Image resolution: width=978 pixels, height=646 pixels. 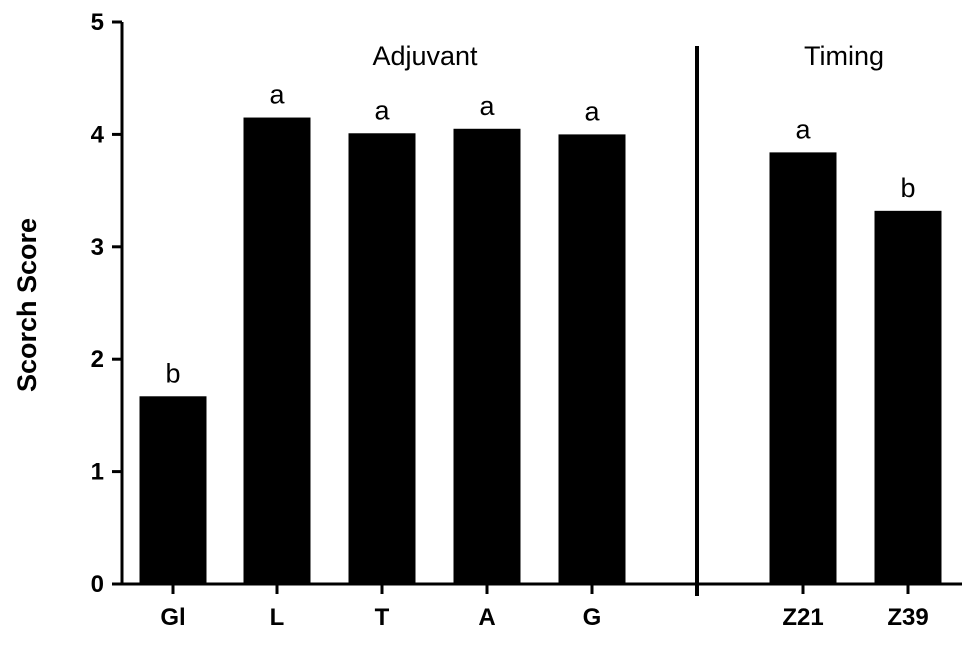 I want to click on x-tick-label: Gl, so click(x=172, y=617).